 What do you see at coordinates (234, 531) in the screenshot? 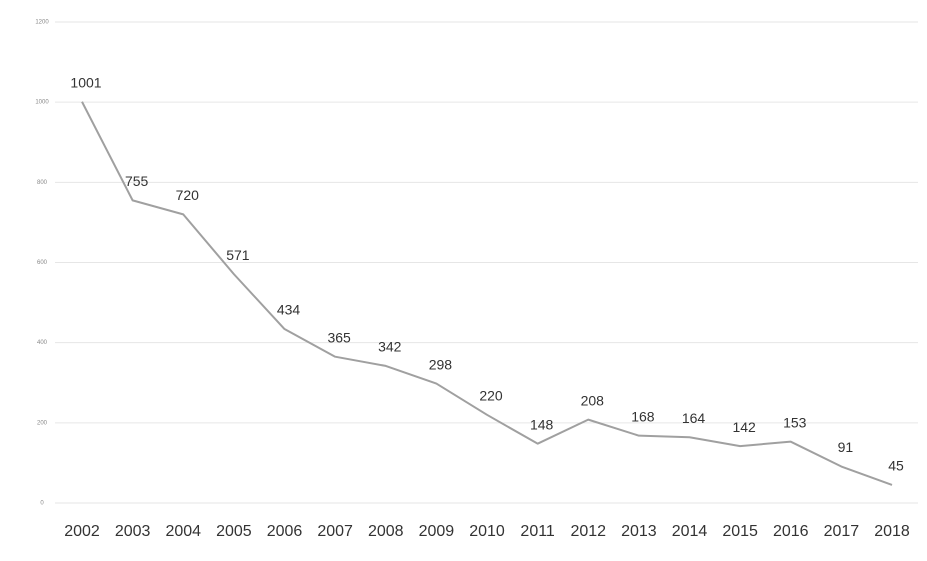
I see `x-tick-label: 2005` at bounding box center [234, 531].